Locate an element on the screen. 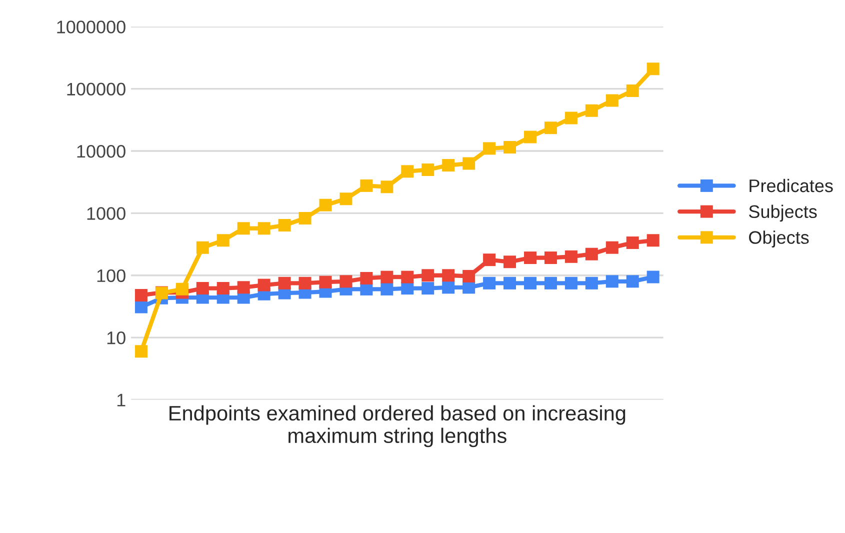  y-tick-label: 10 is located at coordinates (116, 338).